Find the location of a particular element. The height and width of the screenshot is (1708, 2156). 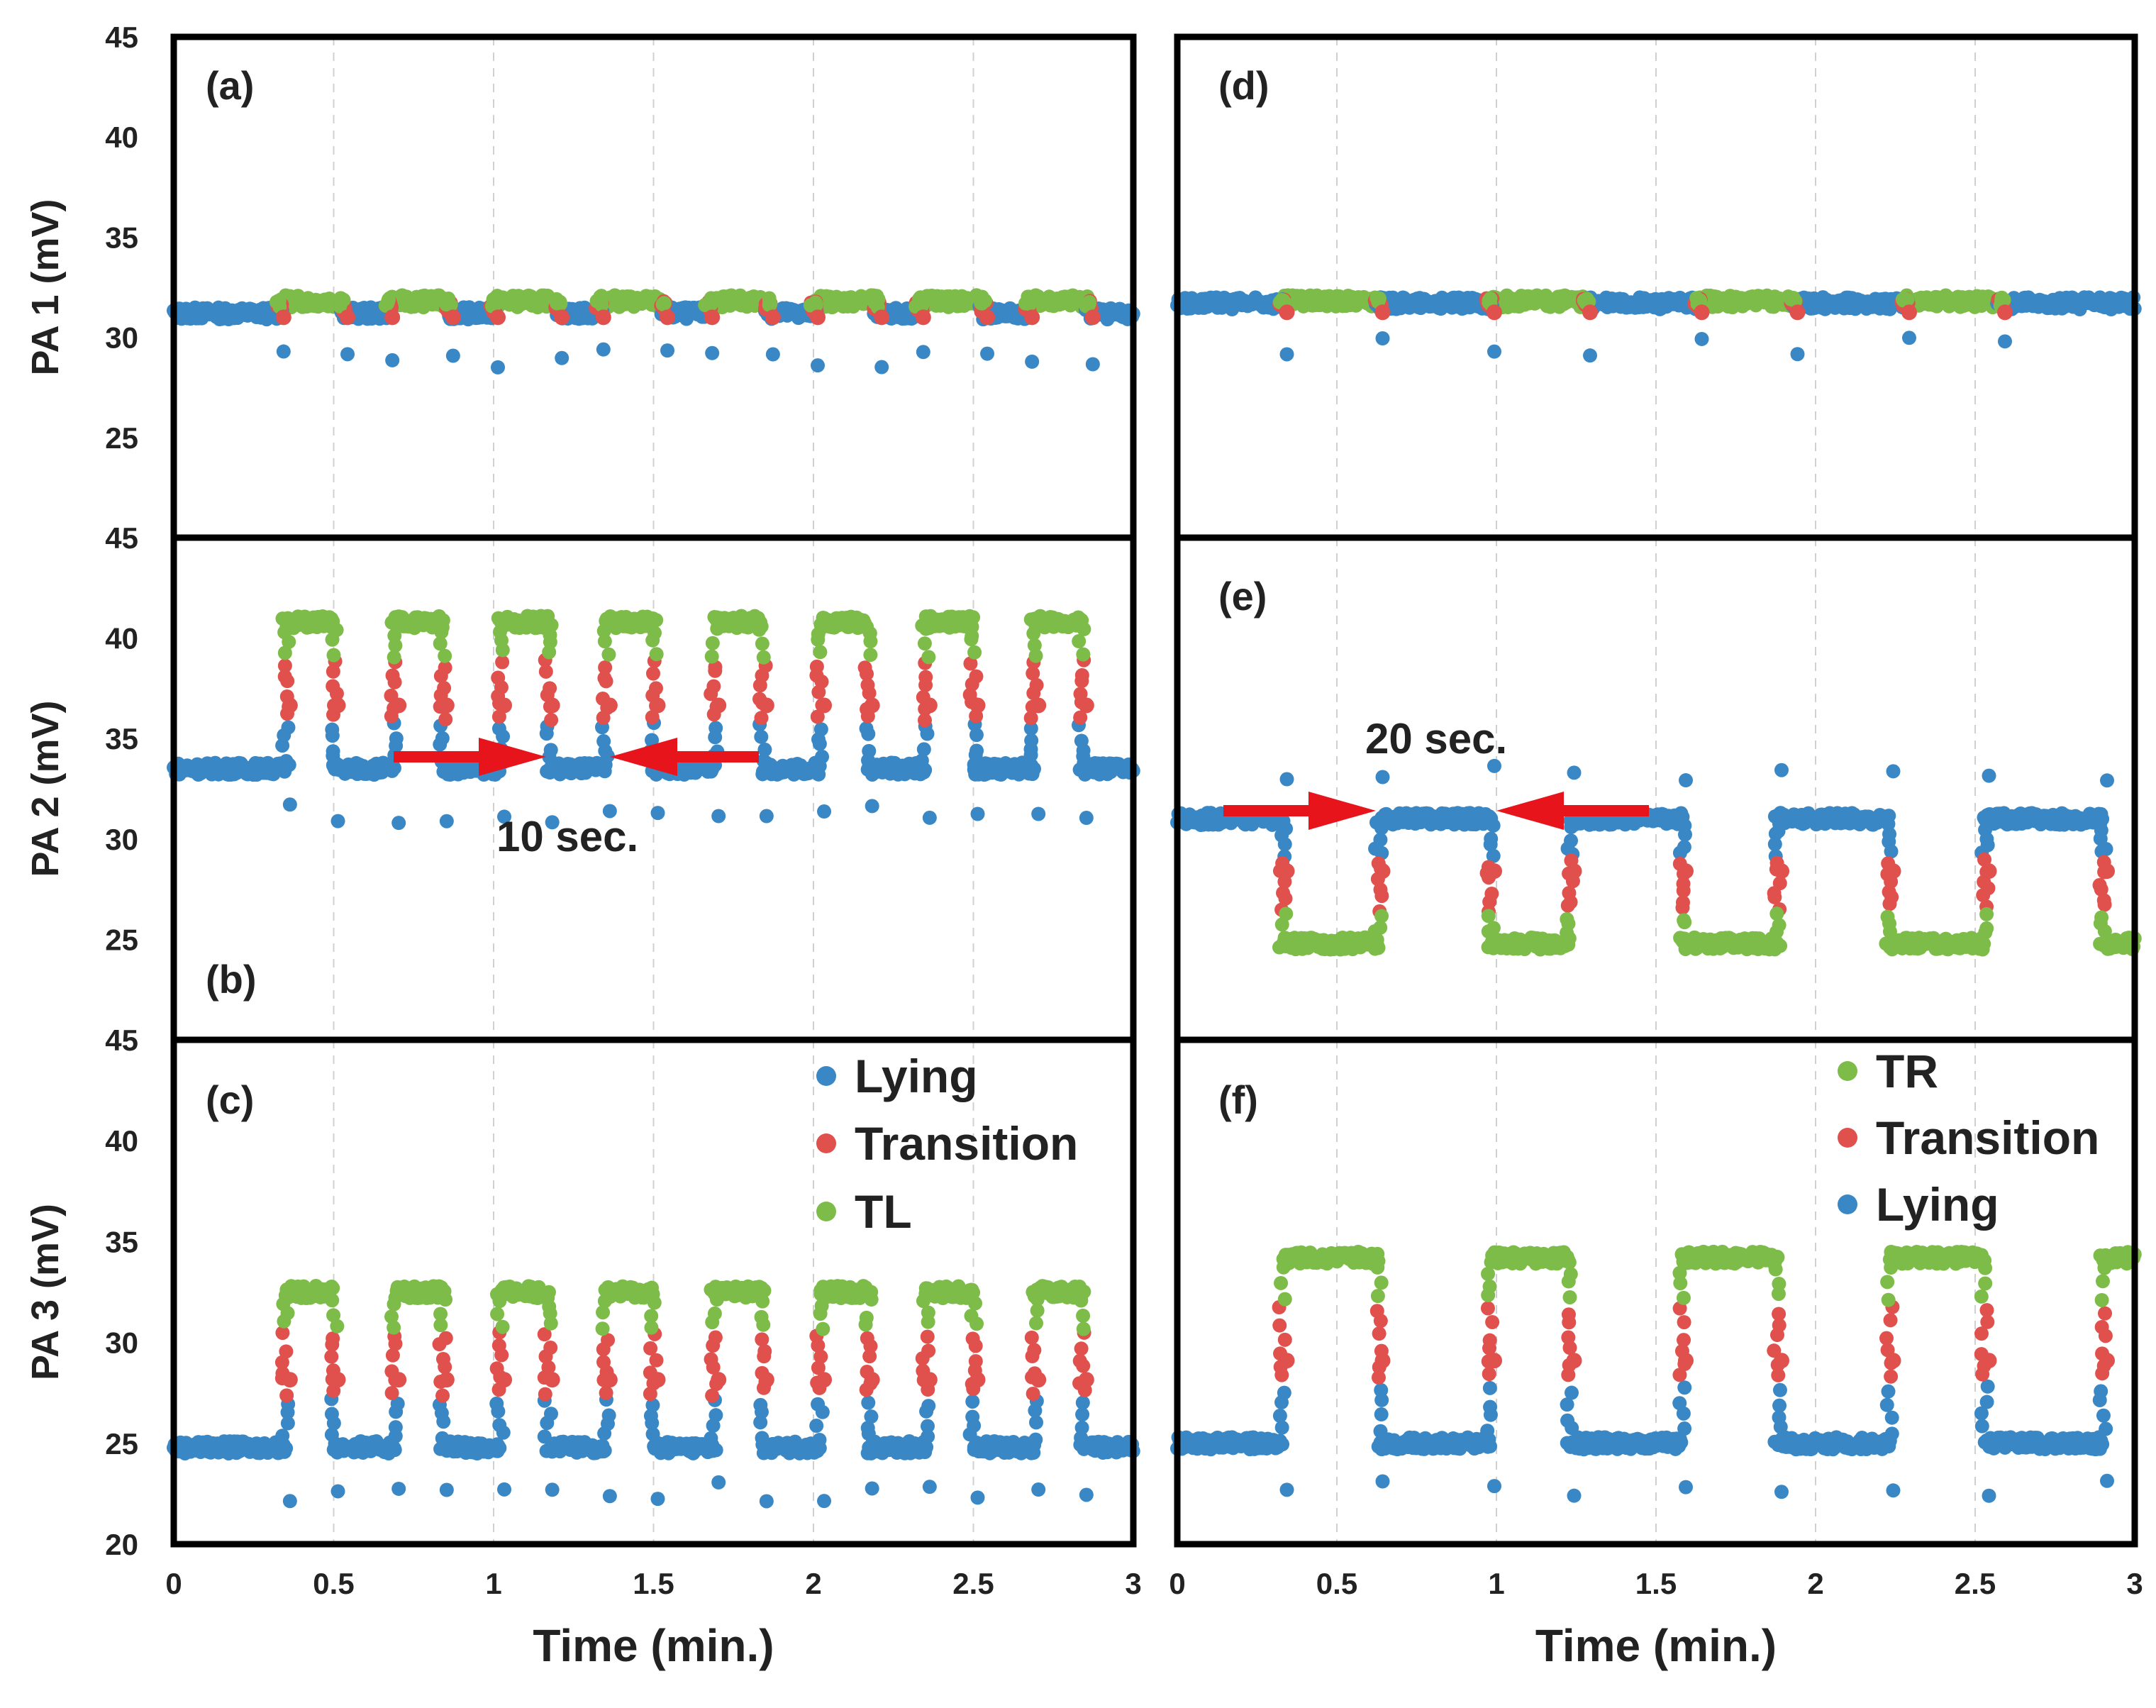

panel-e: (e) is located at coordinates (1656, 788).